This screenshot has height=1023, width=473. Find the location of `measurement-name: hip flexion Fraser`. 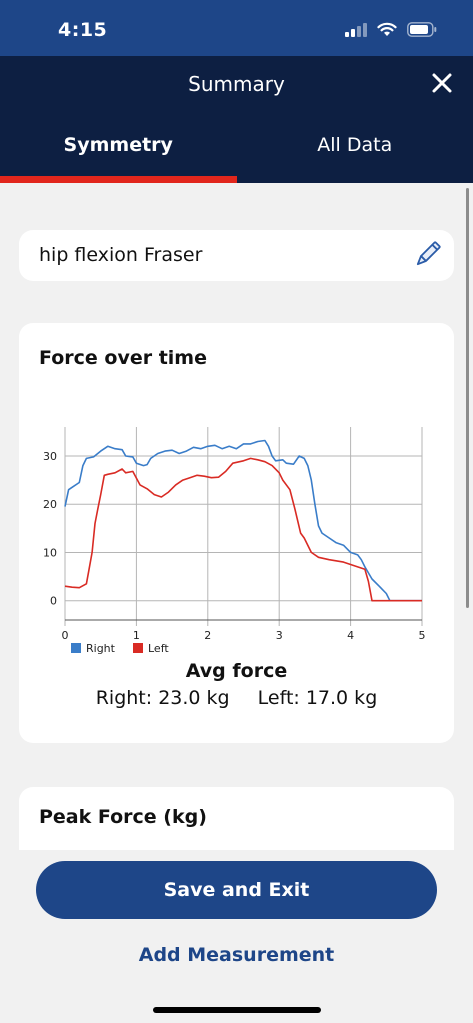

measurement-name: hip flexion Fraser is located at coordinates (121, 255).